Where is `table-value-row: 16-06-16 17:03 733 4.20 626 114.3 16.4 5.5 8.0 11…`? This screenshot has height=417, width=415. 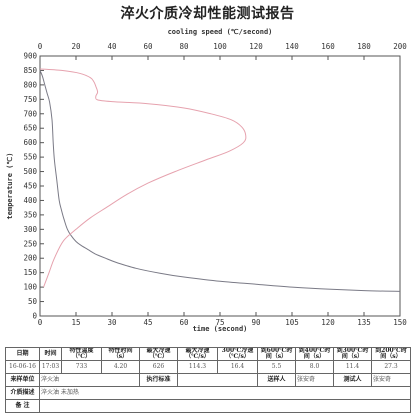 table-value-row: 16-06-16 17:03 733 4.20 626 114.3 16.4 5.5 8.0 11… is located at coordinates (208, 367).